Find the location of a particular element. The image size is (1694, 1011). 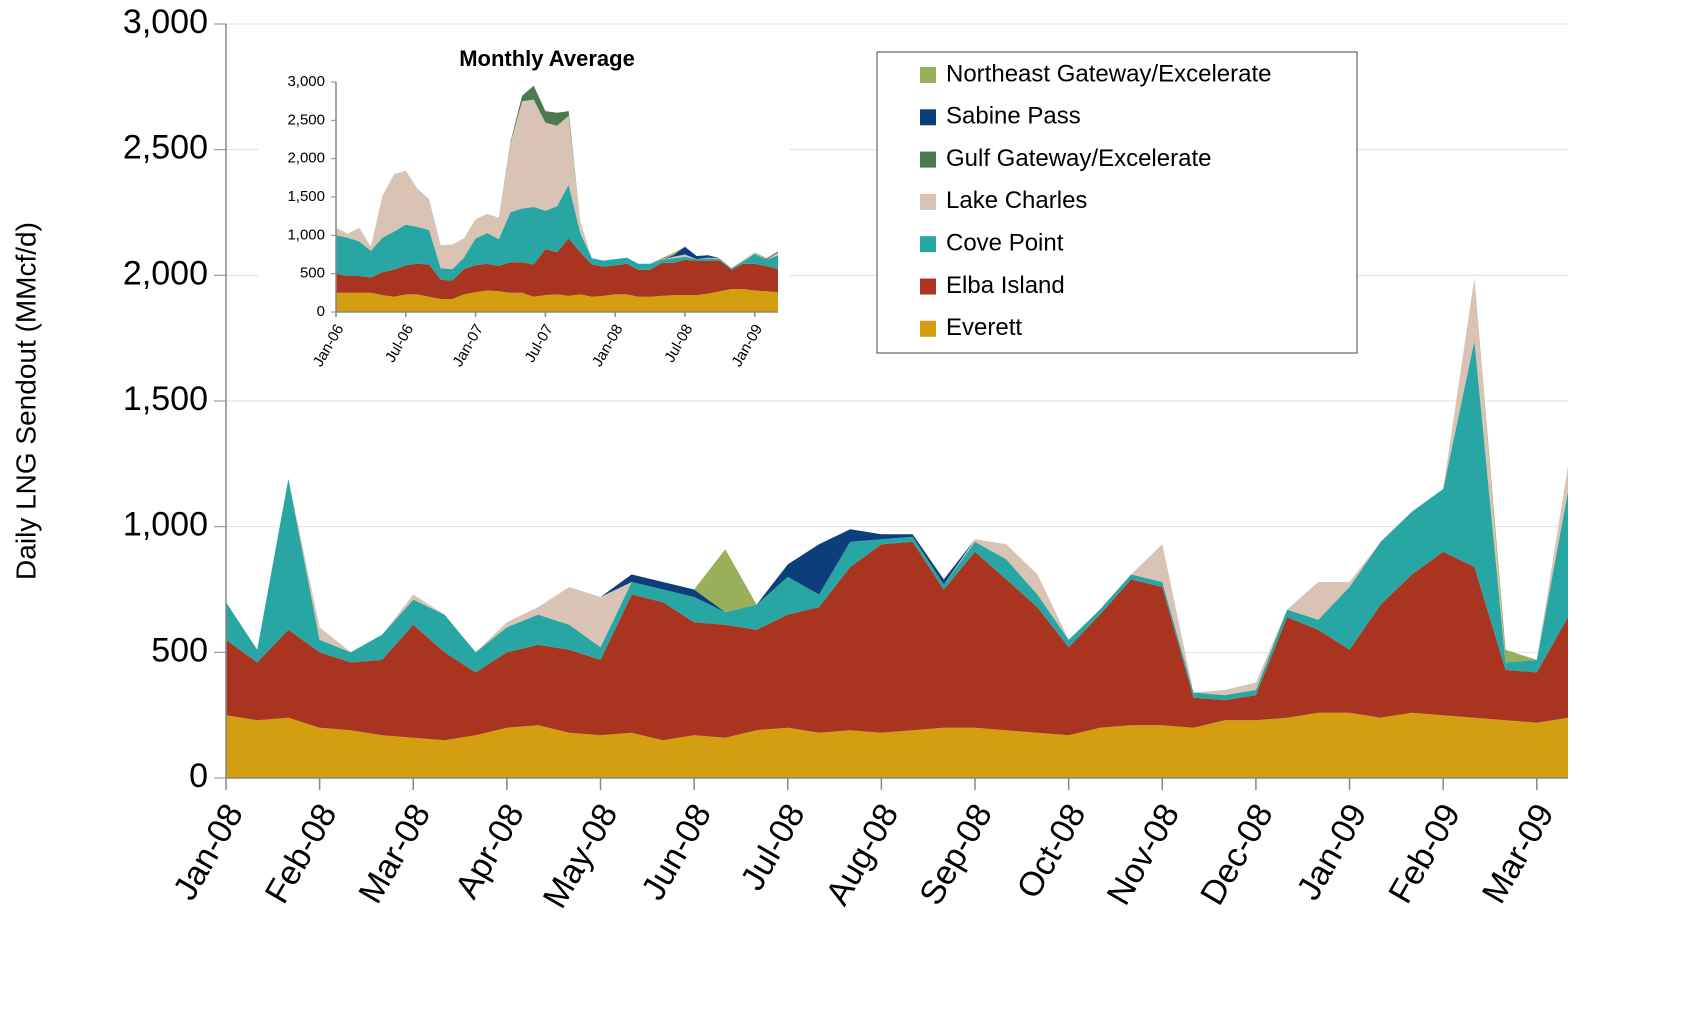

legend-label: Cove Point is located at coordinates (1005, 243).